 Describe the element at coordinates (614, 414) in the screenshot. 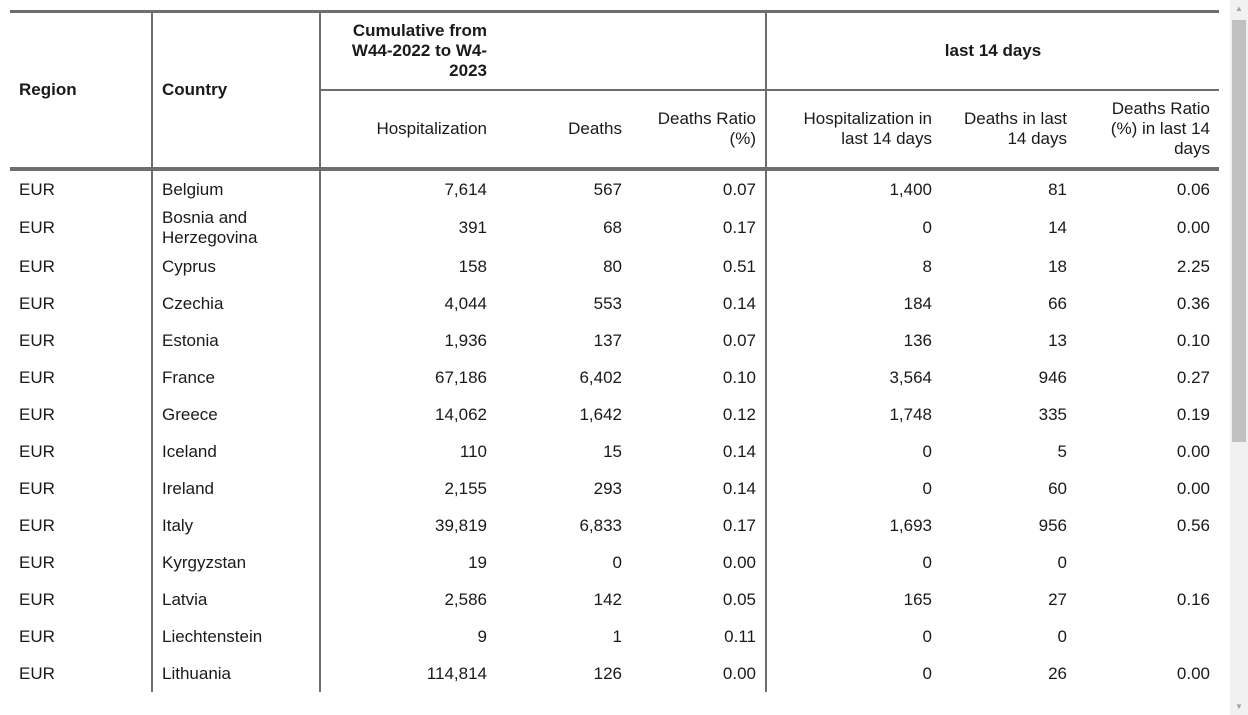

I see `table-row: EUR Greece 14,062 1,642 0.12 1,748 335 0.19` at that location.